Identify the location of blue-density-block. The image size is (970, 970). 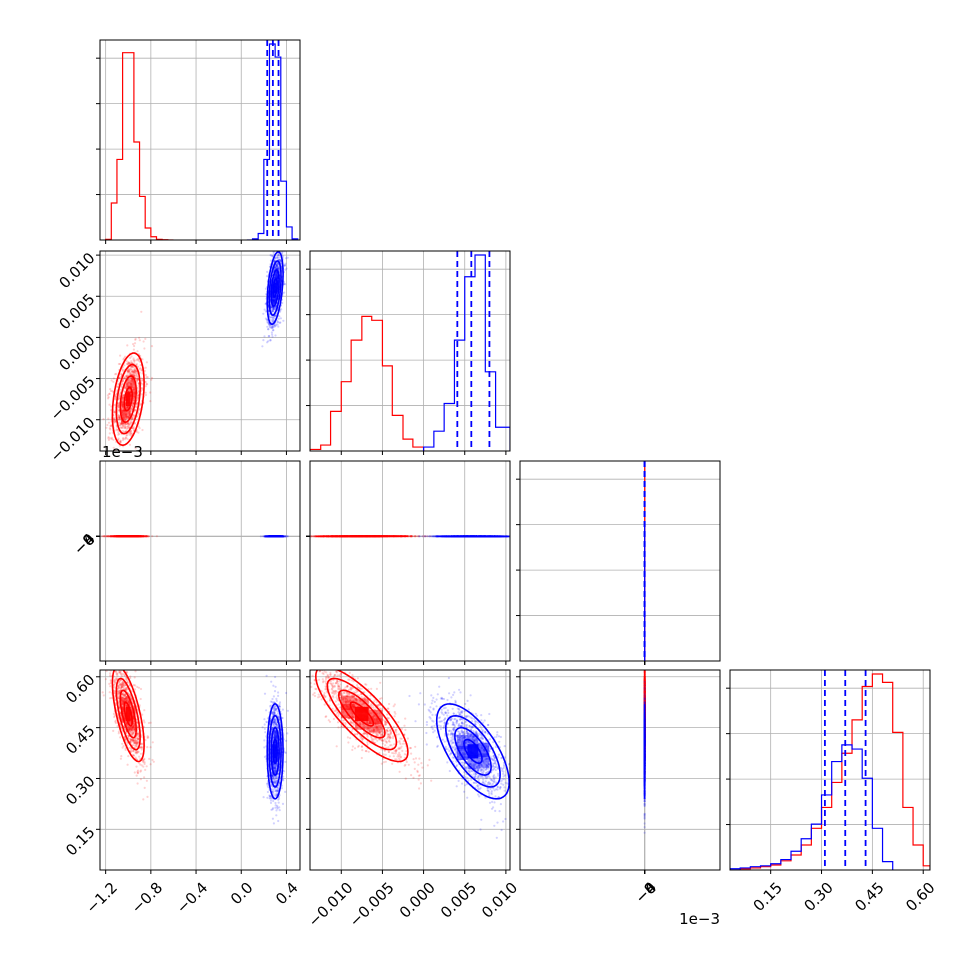
(277, 274).